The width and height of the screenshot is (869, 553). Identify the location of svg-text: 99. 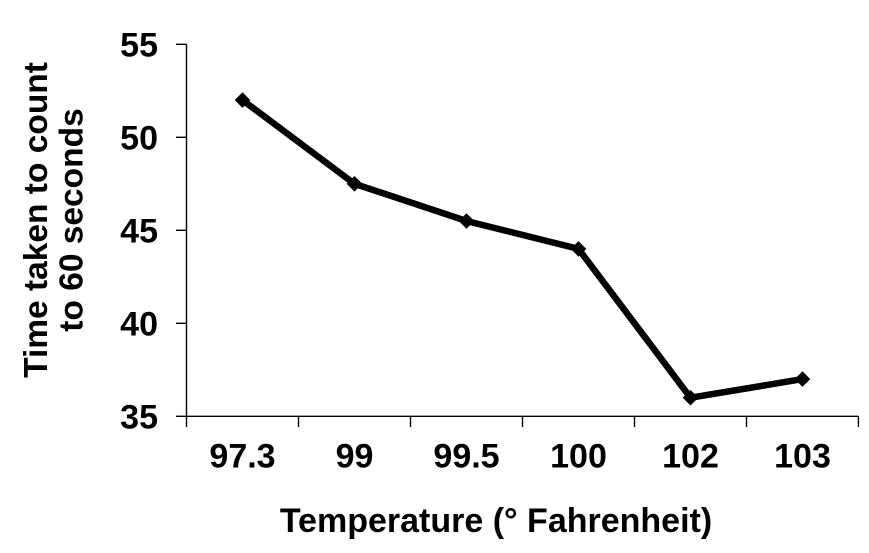
(355, 456).